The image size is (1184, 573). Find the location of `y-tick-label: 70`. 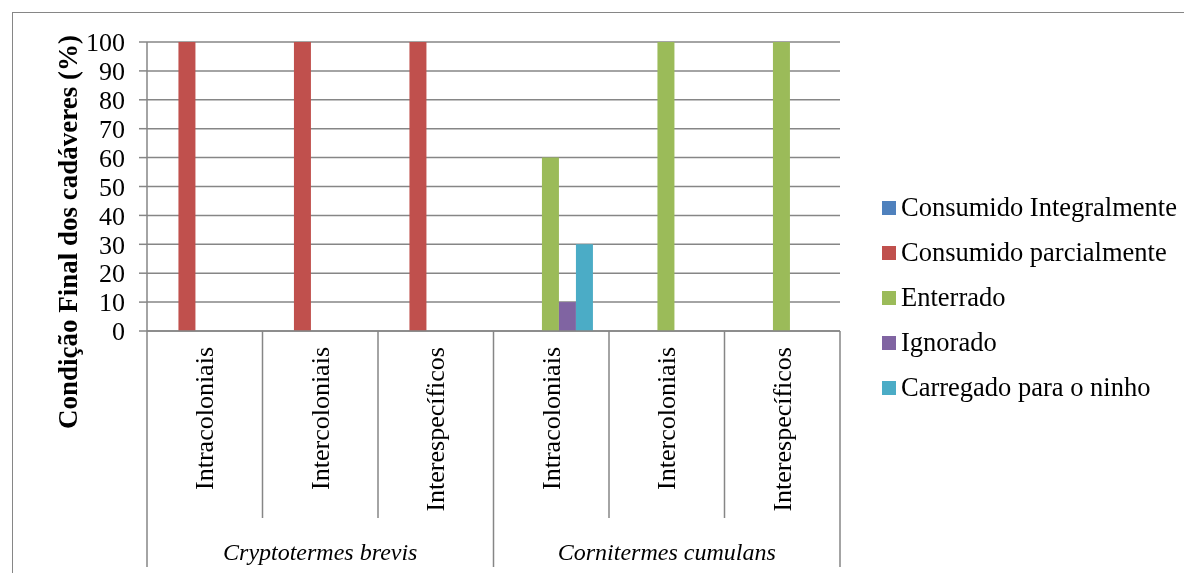

y-tick-label: 70 is located at coordinates (112, 129).